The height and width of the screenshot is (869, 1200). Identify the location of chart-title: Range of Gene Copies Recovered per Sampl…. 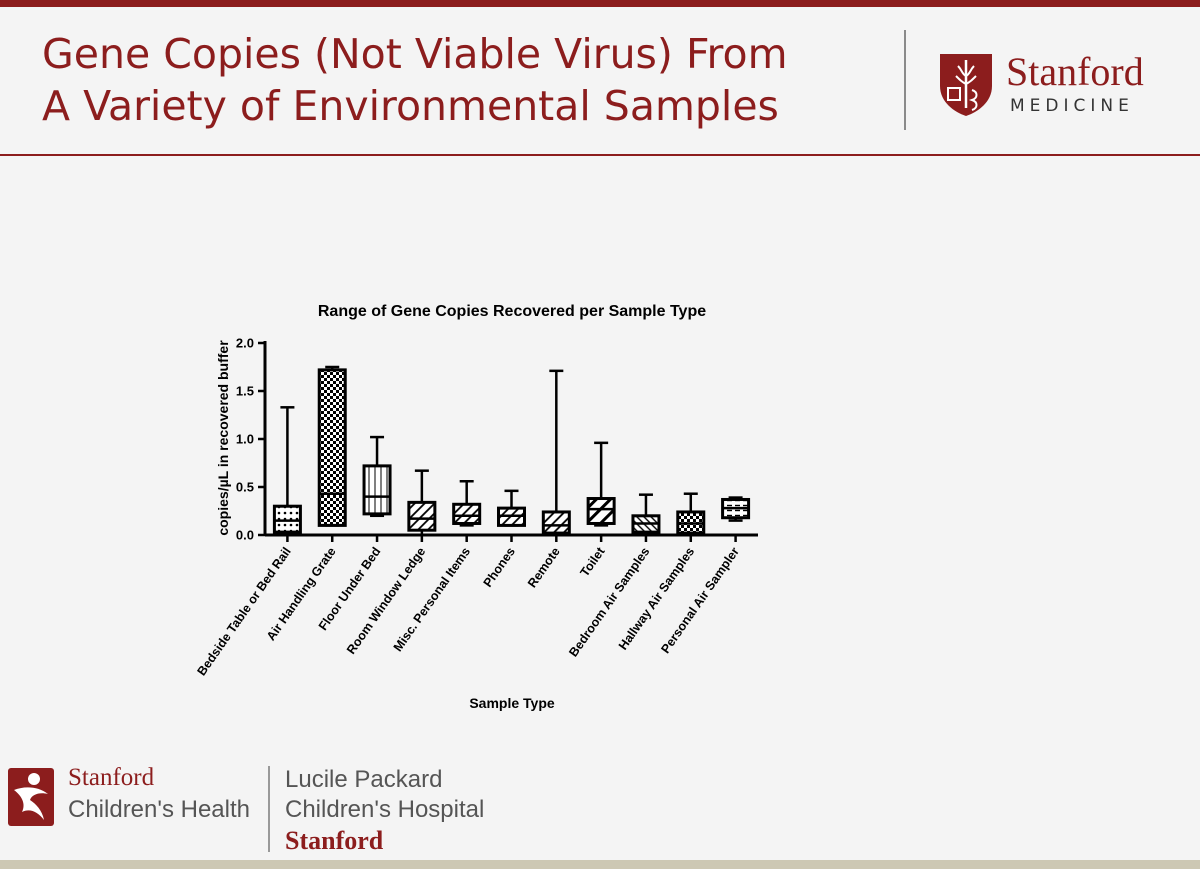
(512, 311).